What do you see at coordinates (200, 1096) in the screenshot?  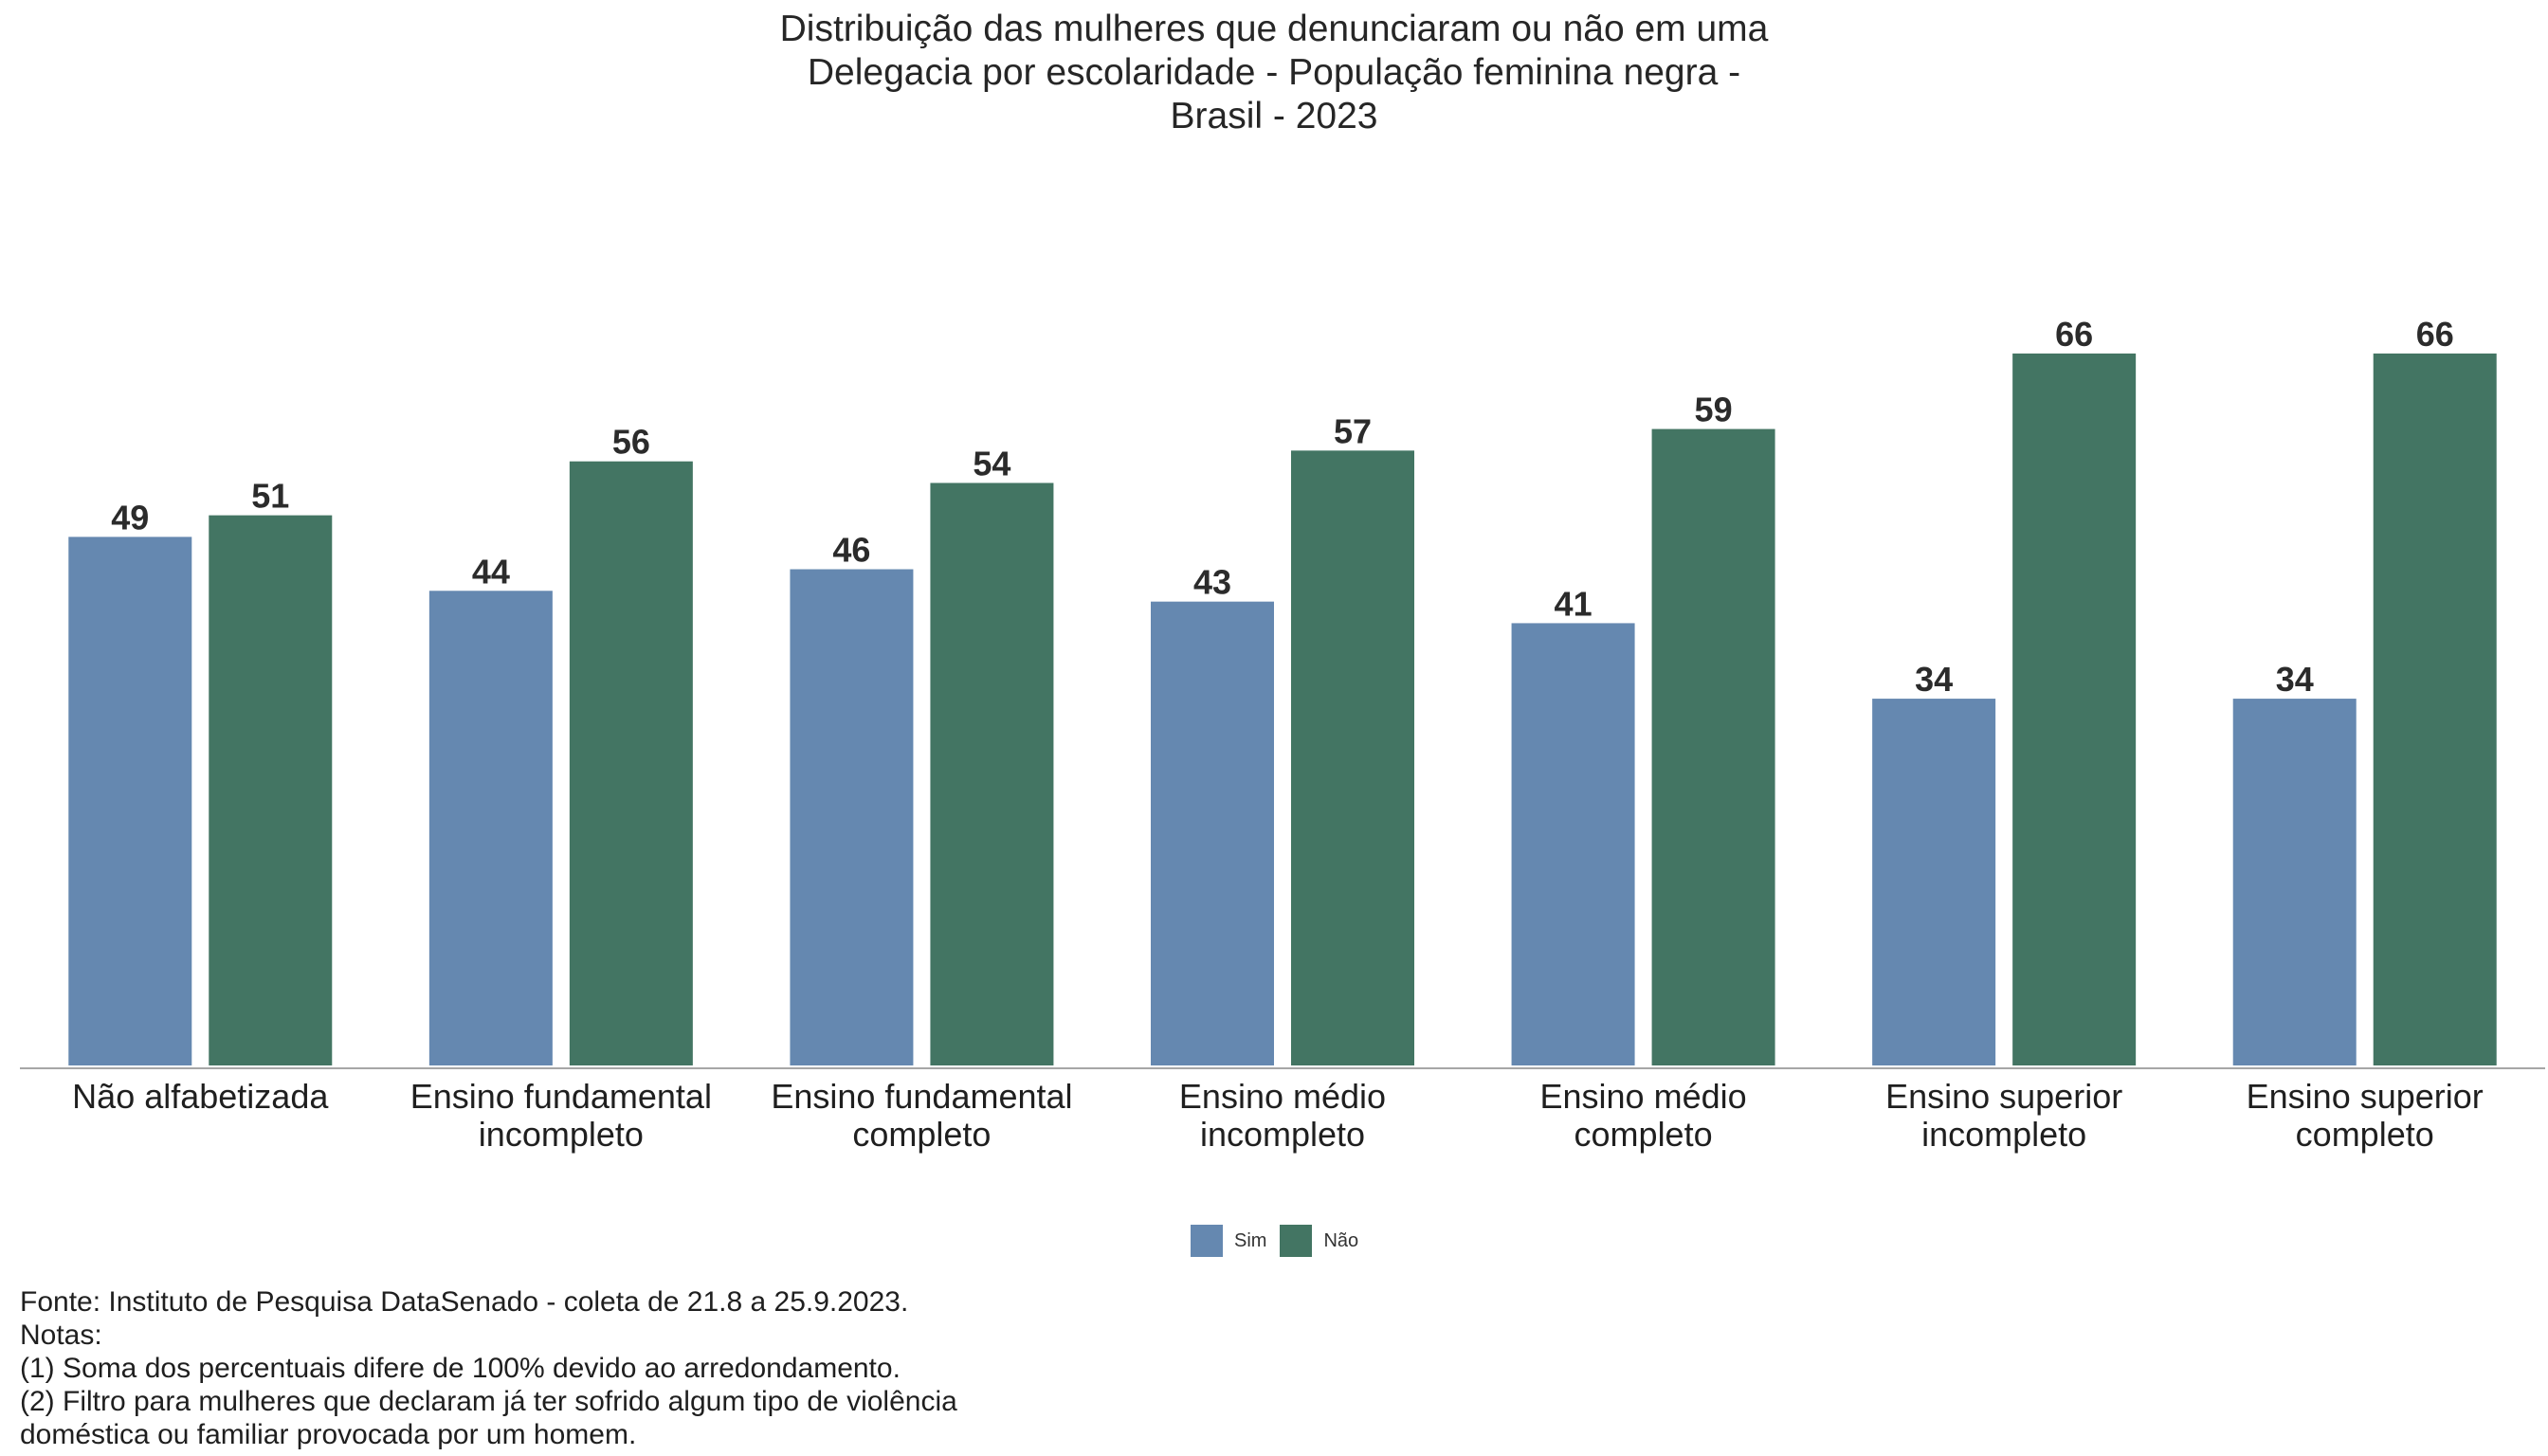 I see `x-tick-label: Não alfabetizada` at bounding box center [200, 1096].